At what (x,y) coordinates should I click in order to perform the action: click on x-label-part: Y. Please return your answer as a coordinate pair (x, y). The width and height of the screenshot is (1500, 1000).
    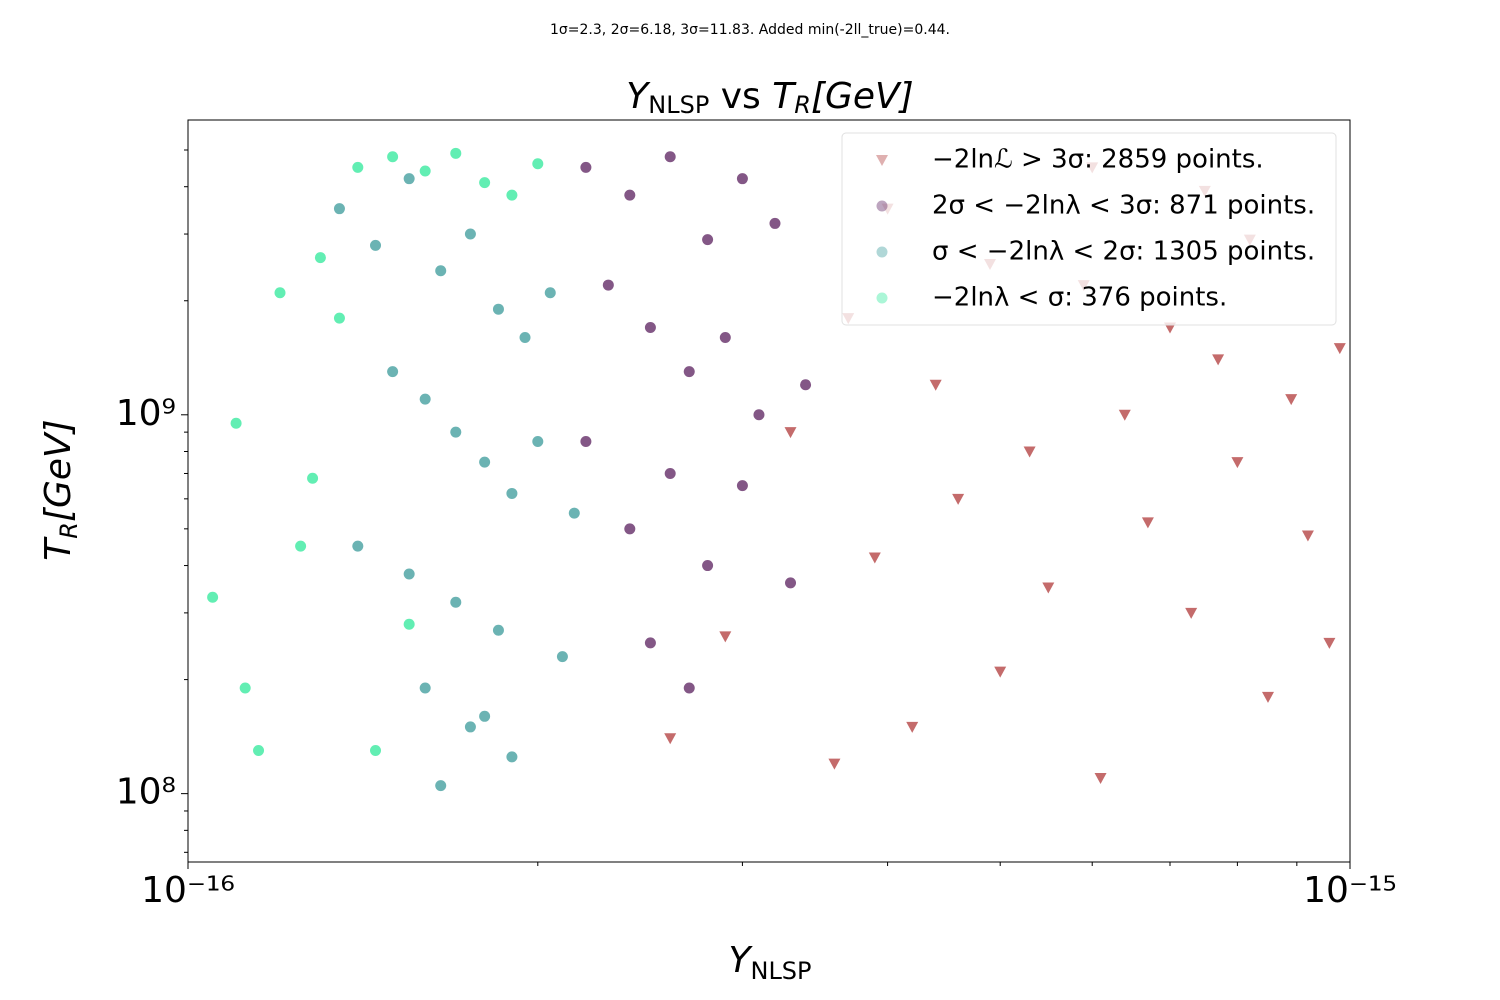
    Looking at the image, I should click on (740, 960).